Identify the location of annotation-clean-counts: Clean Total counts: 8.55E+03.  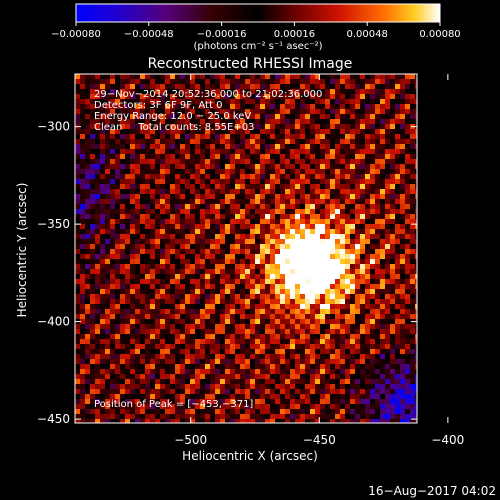
(174, 127).